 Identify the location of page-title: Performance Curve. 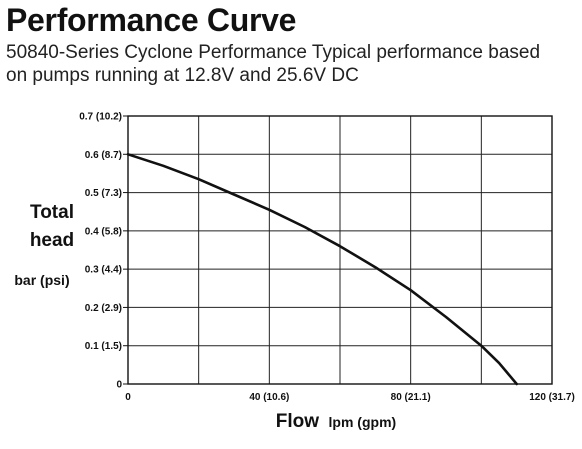
(151, 20).